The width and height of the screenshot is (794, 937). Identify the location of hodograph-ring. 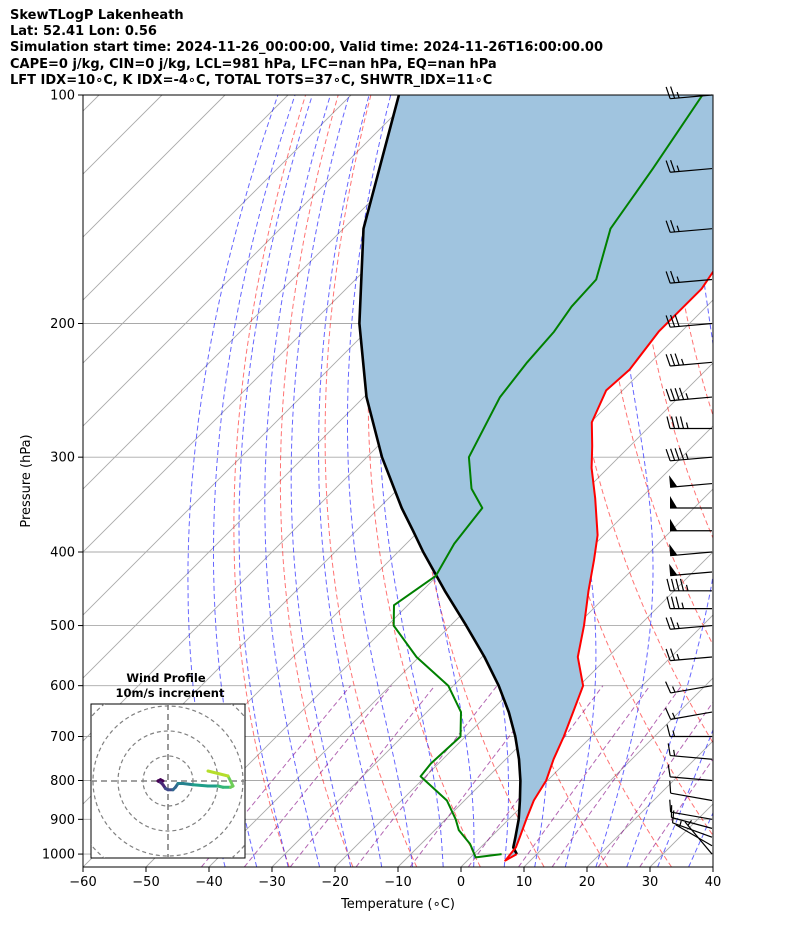
(168, 781).